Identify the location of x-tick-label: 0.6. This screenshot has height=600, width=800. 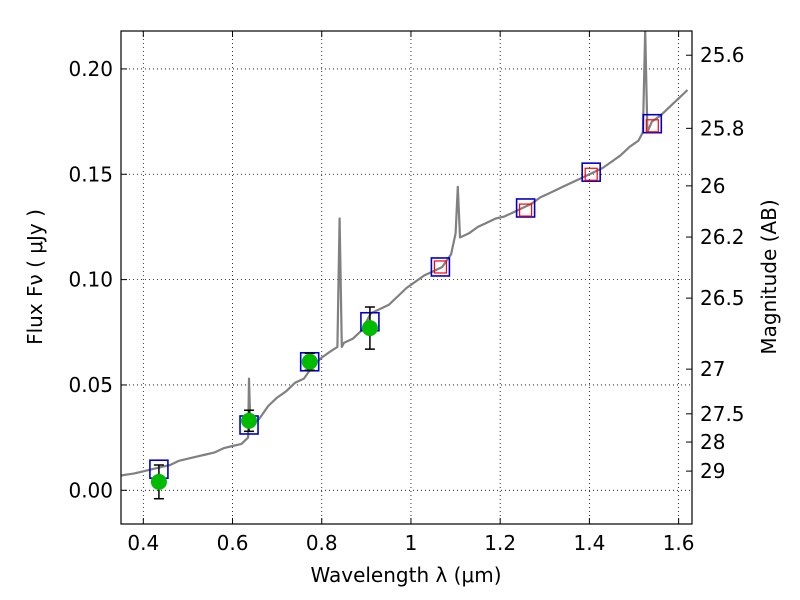
(233, 543).